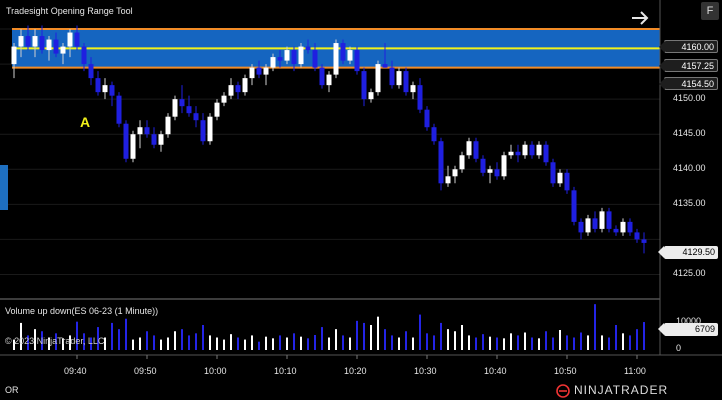 The image size is (722, 400). I want to click on volume-panel-title: Volume up down(ES 06-23 (1 Minute)), so click(82, 311).